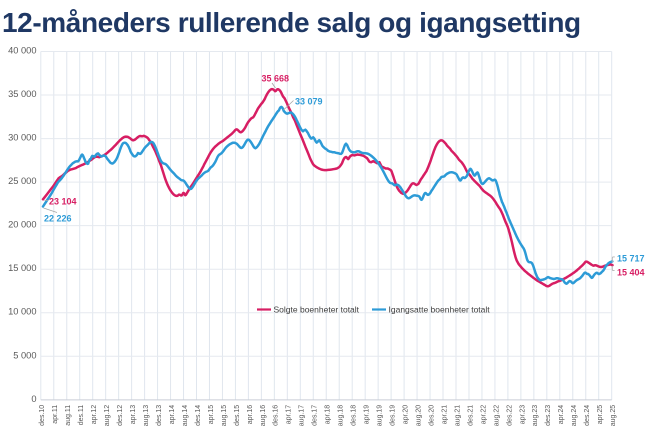  I want to click on svg-text: apr.21, so click(444, 415).